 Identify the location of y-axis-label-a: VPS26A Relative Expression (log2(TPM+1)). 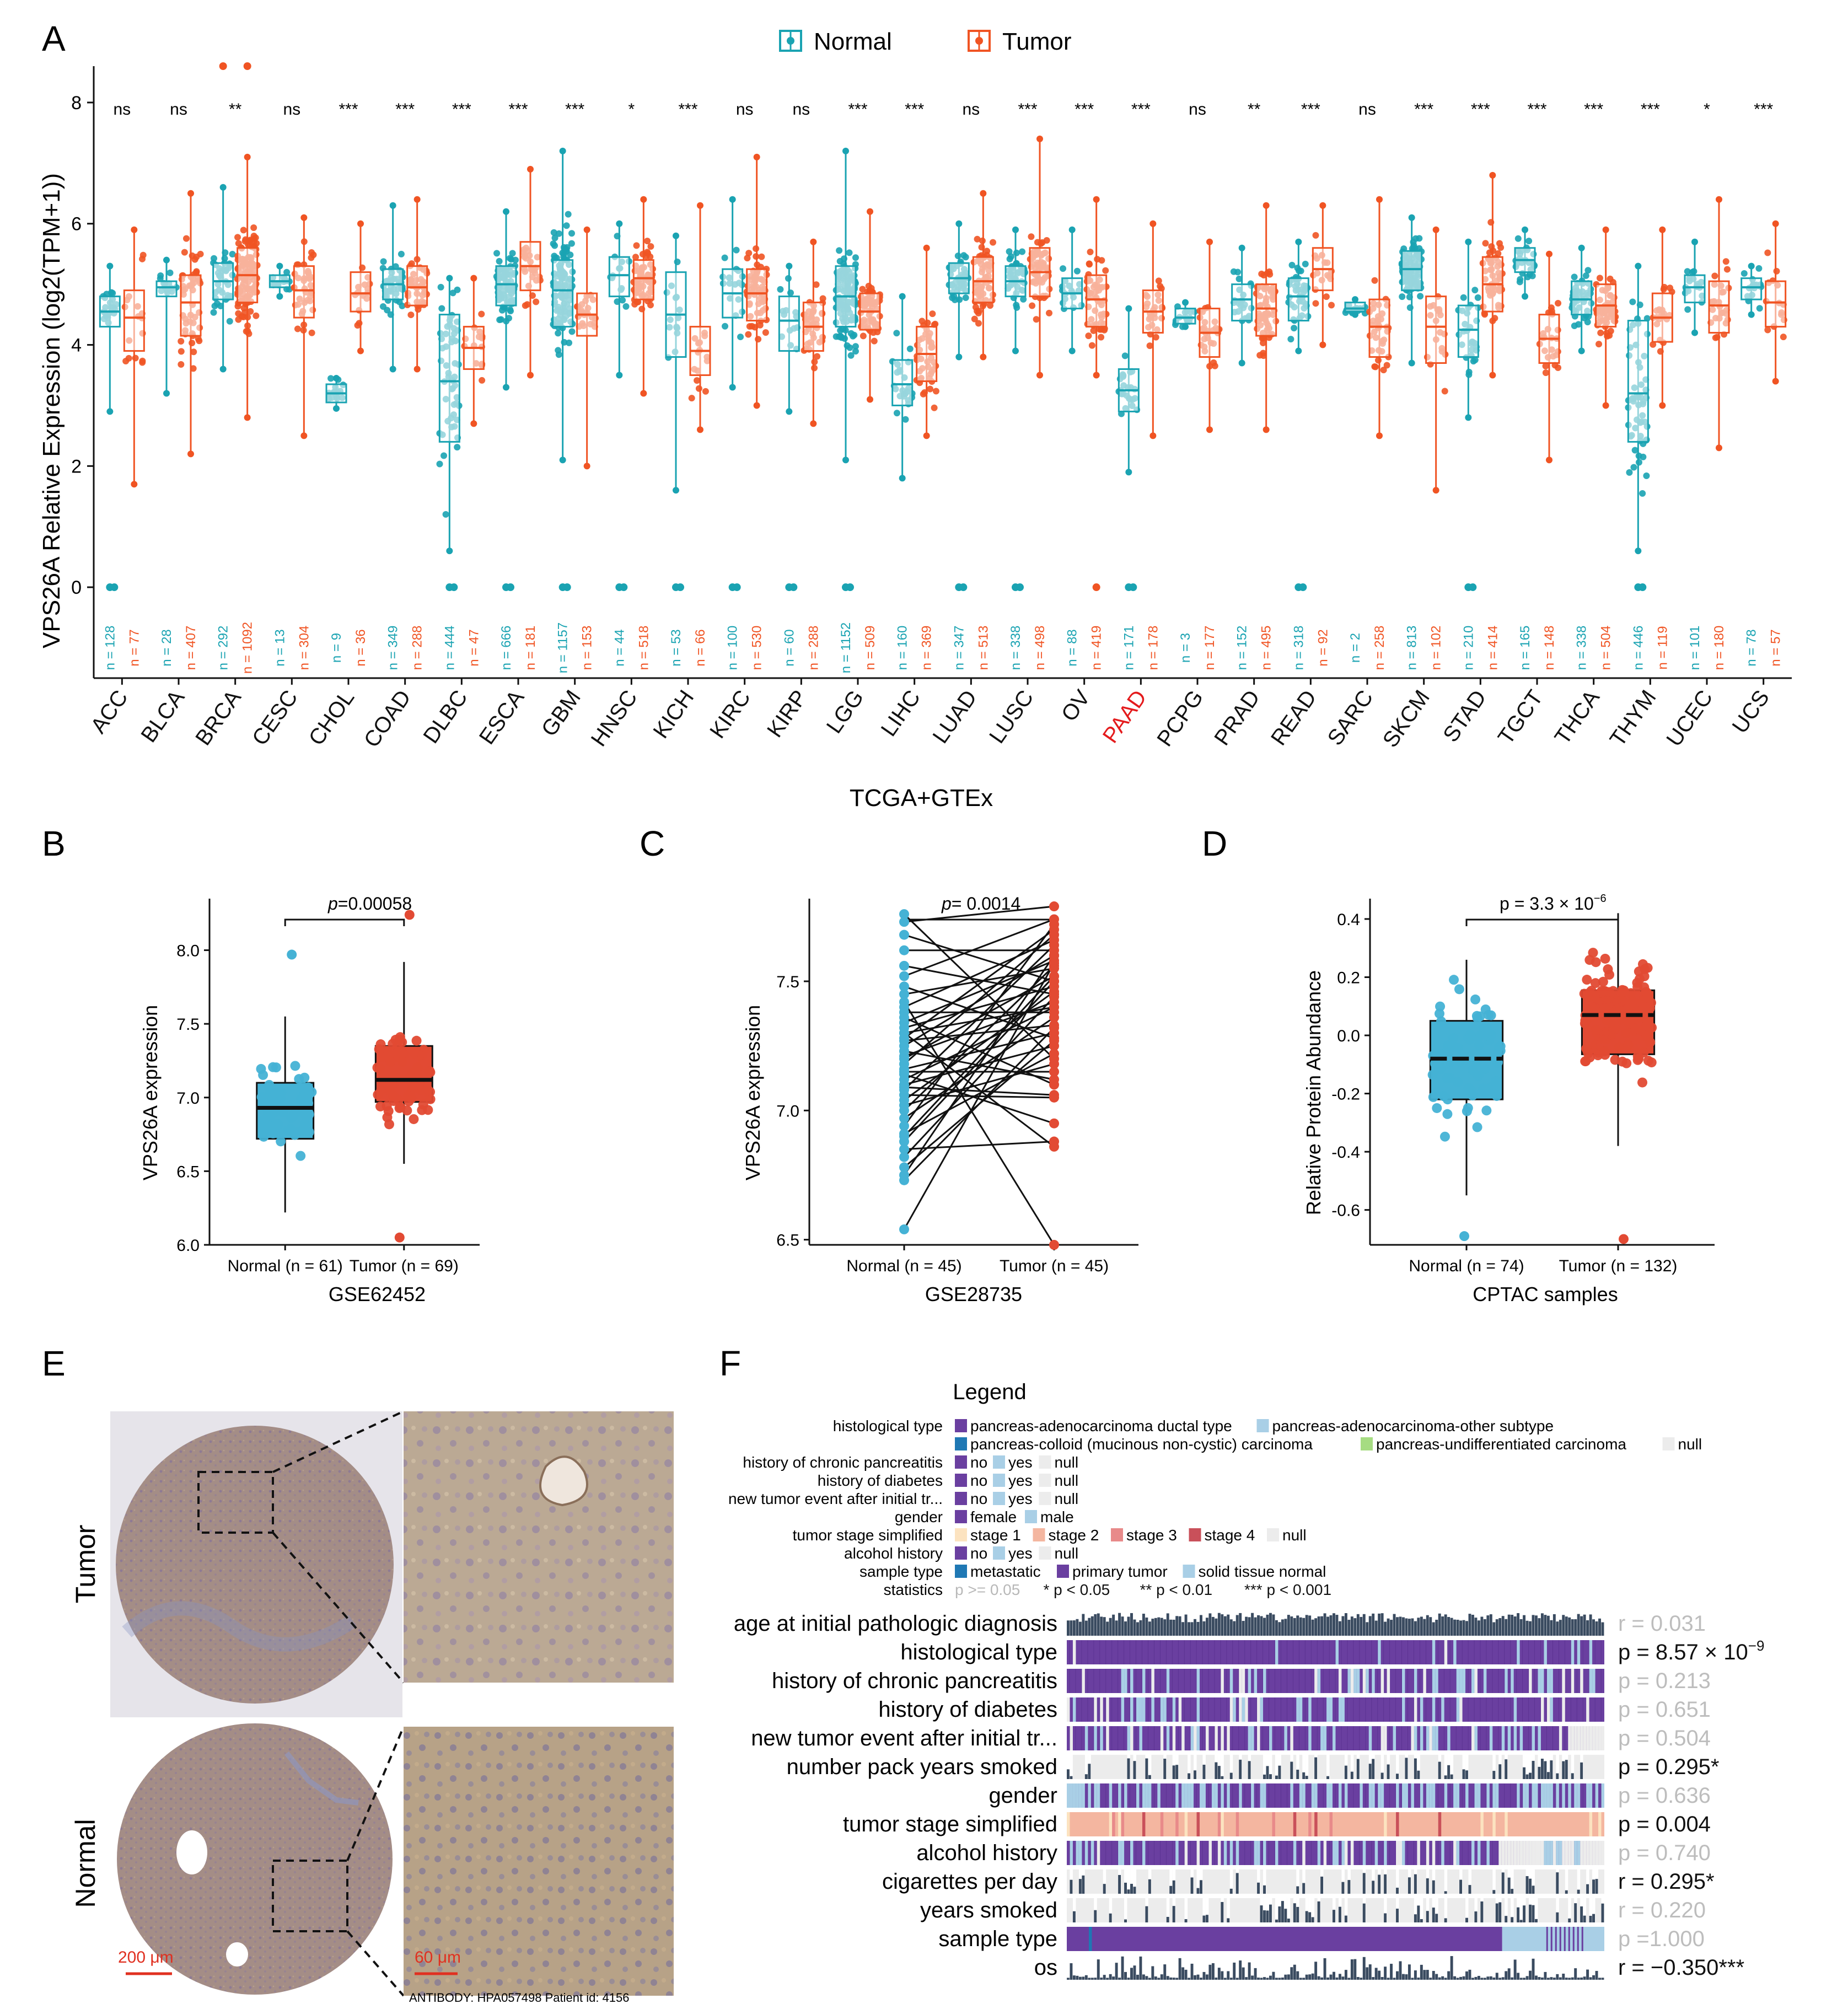
(51, 410).